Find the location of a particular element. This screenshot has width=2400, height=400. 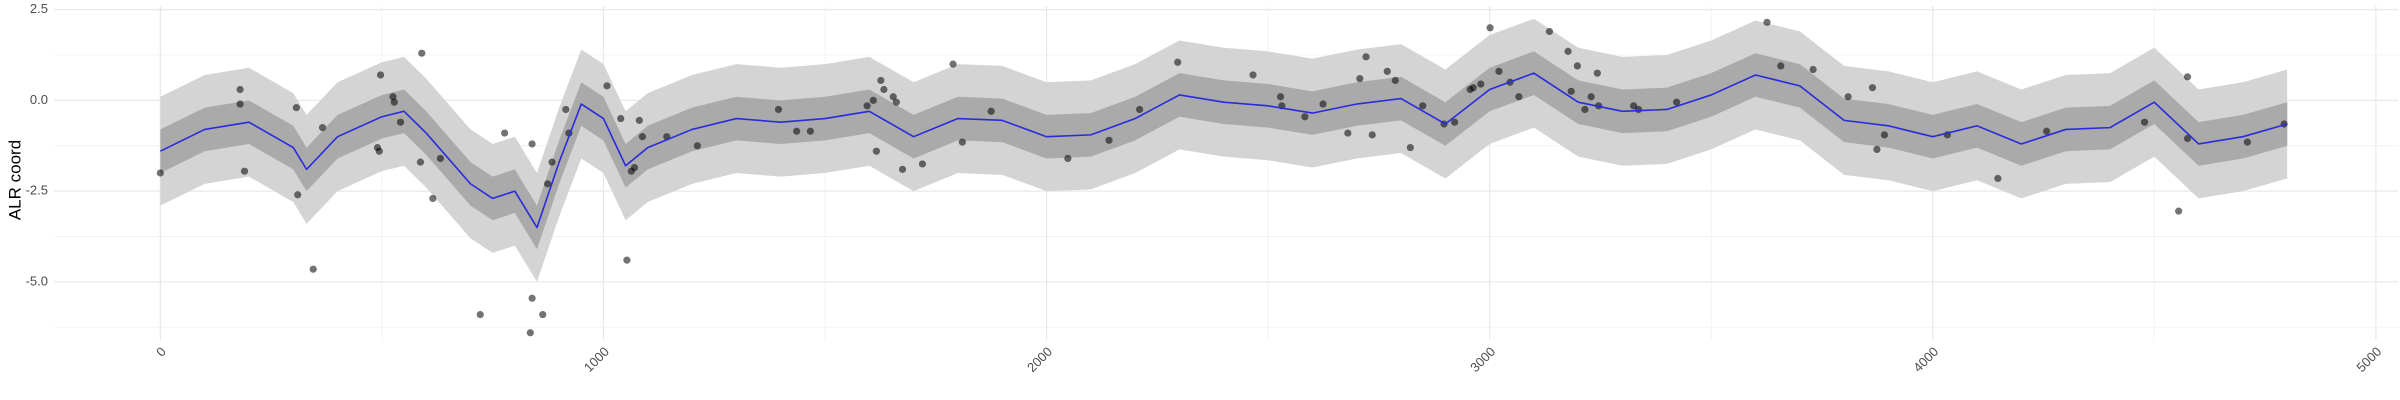

y-axis-title: ALR coord is located at coordinates (14, 180).